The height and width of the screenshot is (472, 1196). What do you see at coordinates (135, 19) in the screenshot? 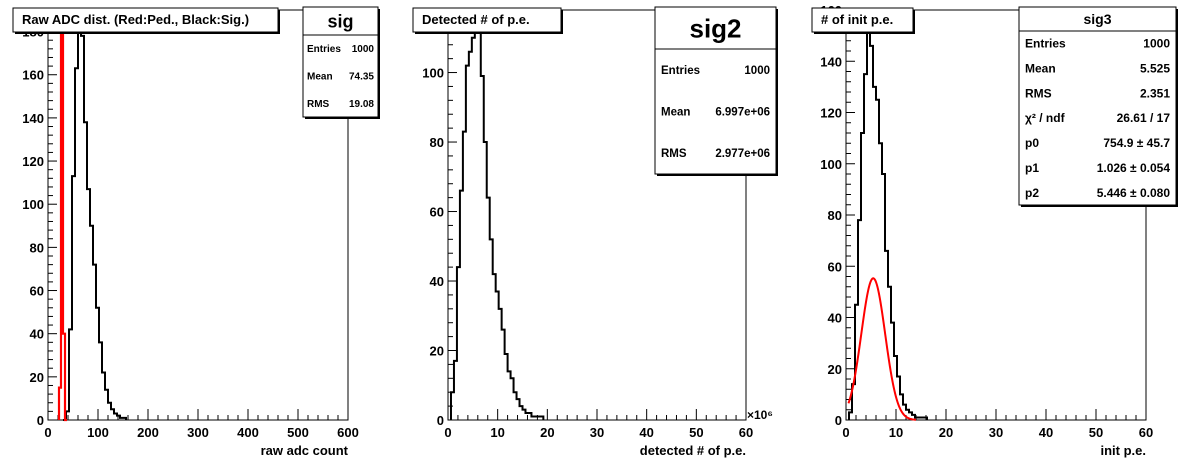
I see `chart-title: Raw ADC dist. (Red:Ped., Black:Sig.)` at bounding box center [135, 19].